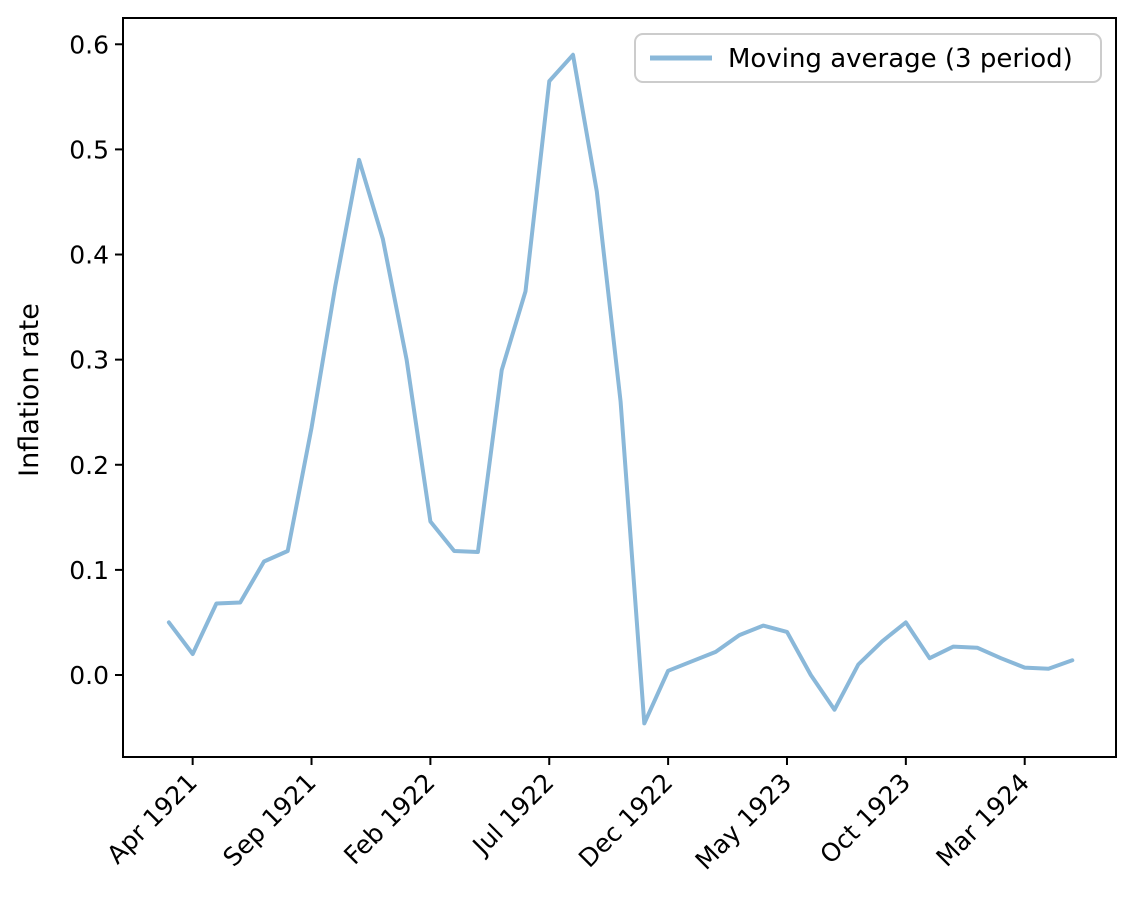  What do you see at coordinates (982, 820) in the screenshot?
I see `x-tick-label: Mar 1924` at bounding box center [982, 820].